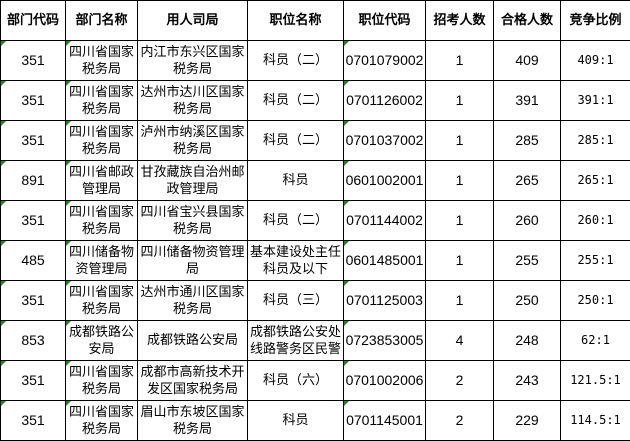 The height and width of the screenshot is (441, 630). What do you see at coordinates (595, 300) in the screenshot?
I see `ratio-cell: 250:1` at bounding box center [595, 300].